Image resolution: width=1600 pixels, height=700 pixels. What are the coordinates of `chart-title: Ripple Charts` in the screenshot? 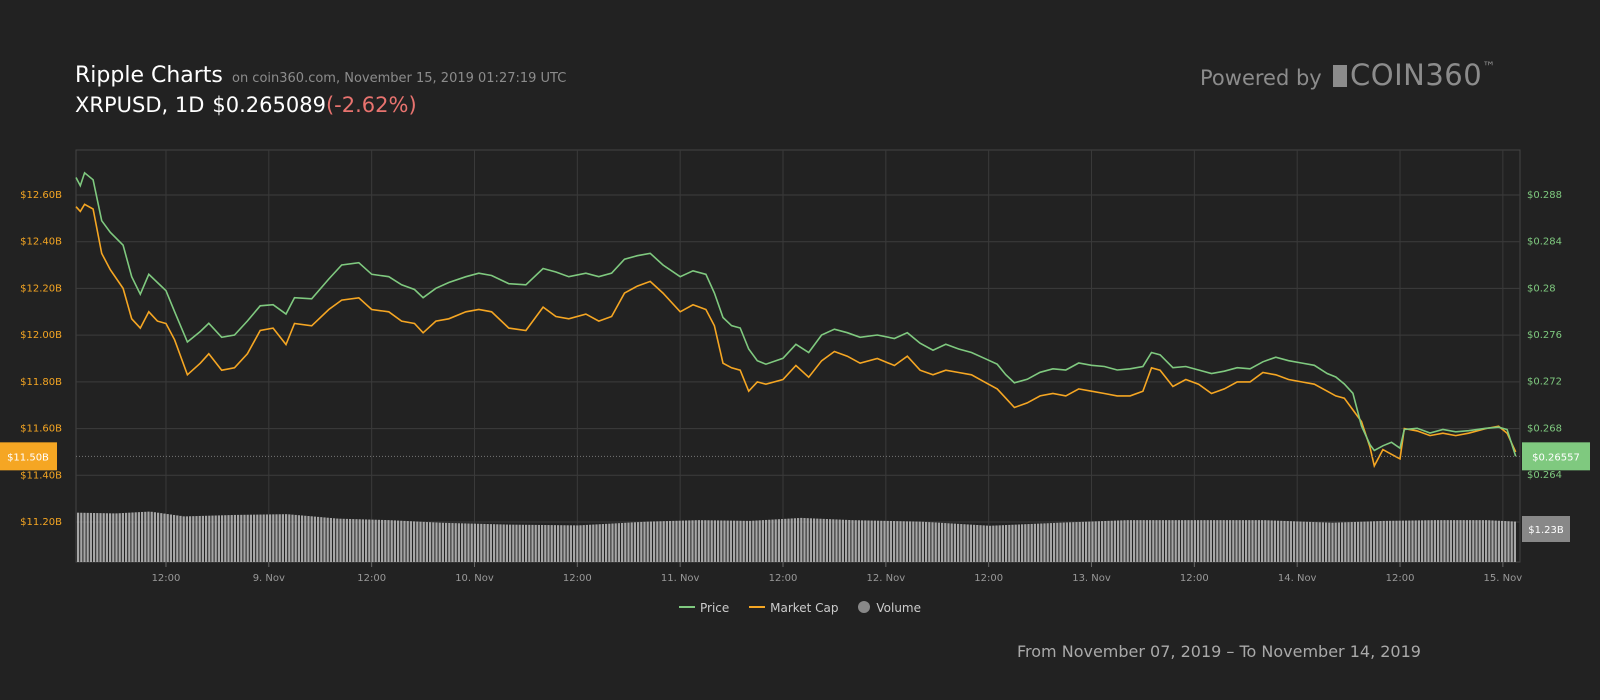 It's located at (149, 75).